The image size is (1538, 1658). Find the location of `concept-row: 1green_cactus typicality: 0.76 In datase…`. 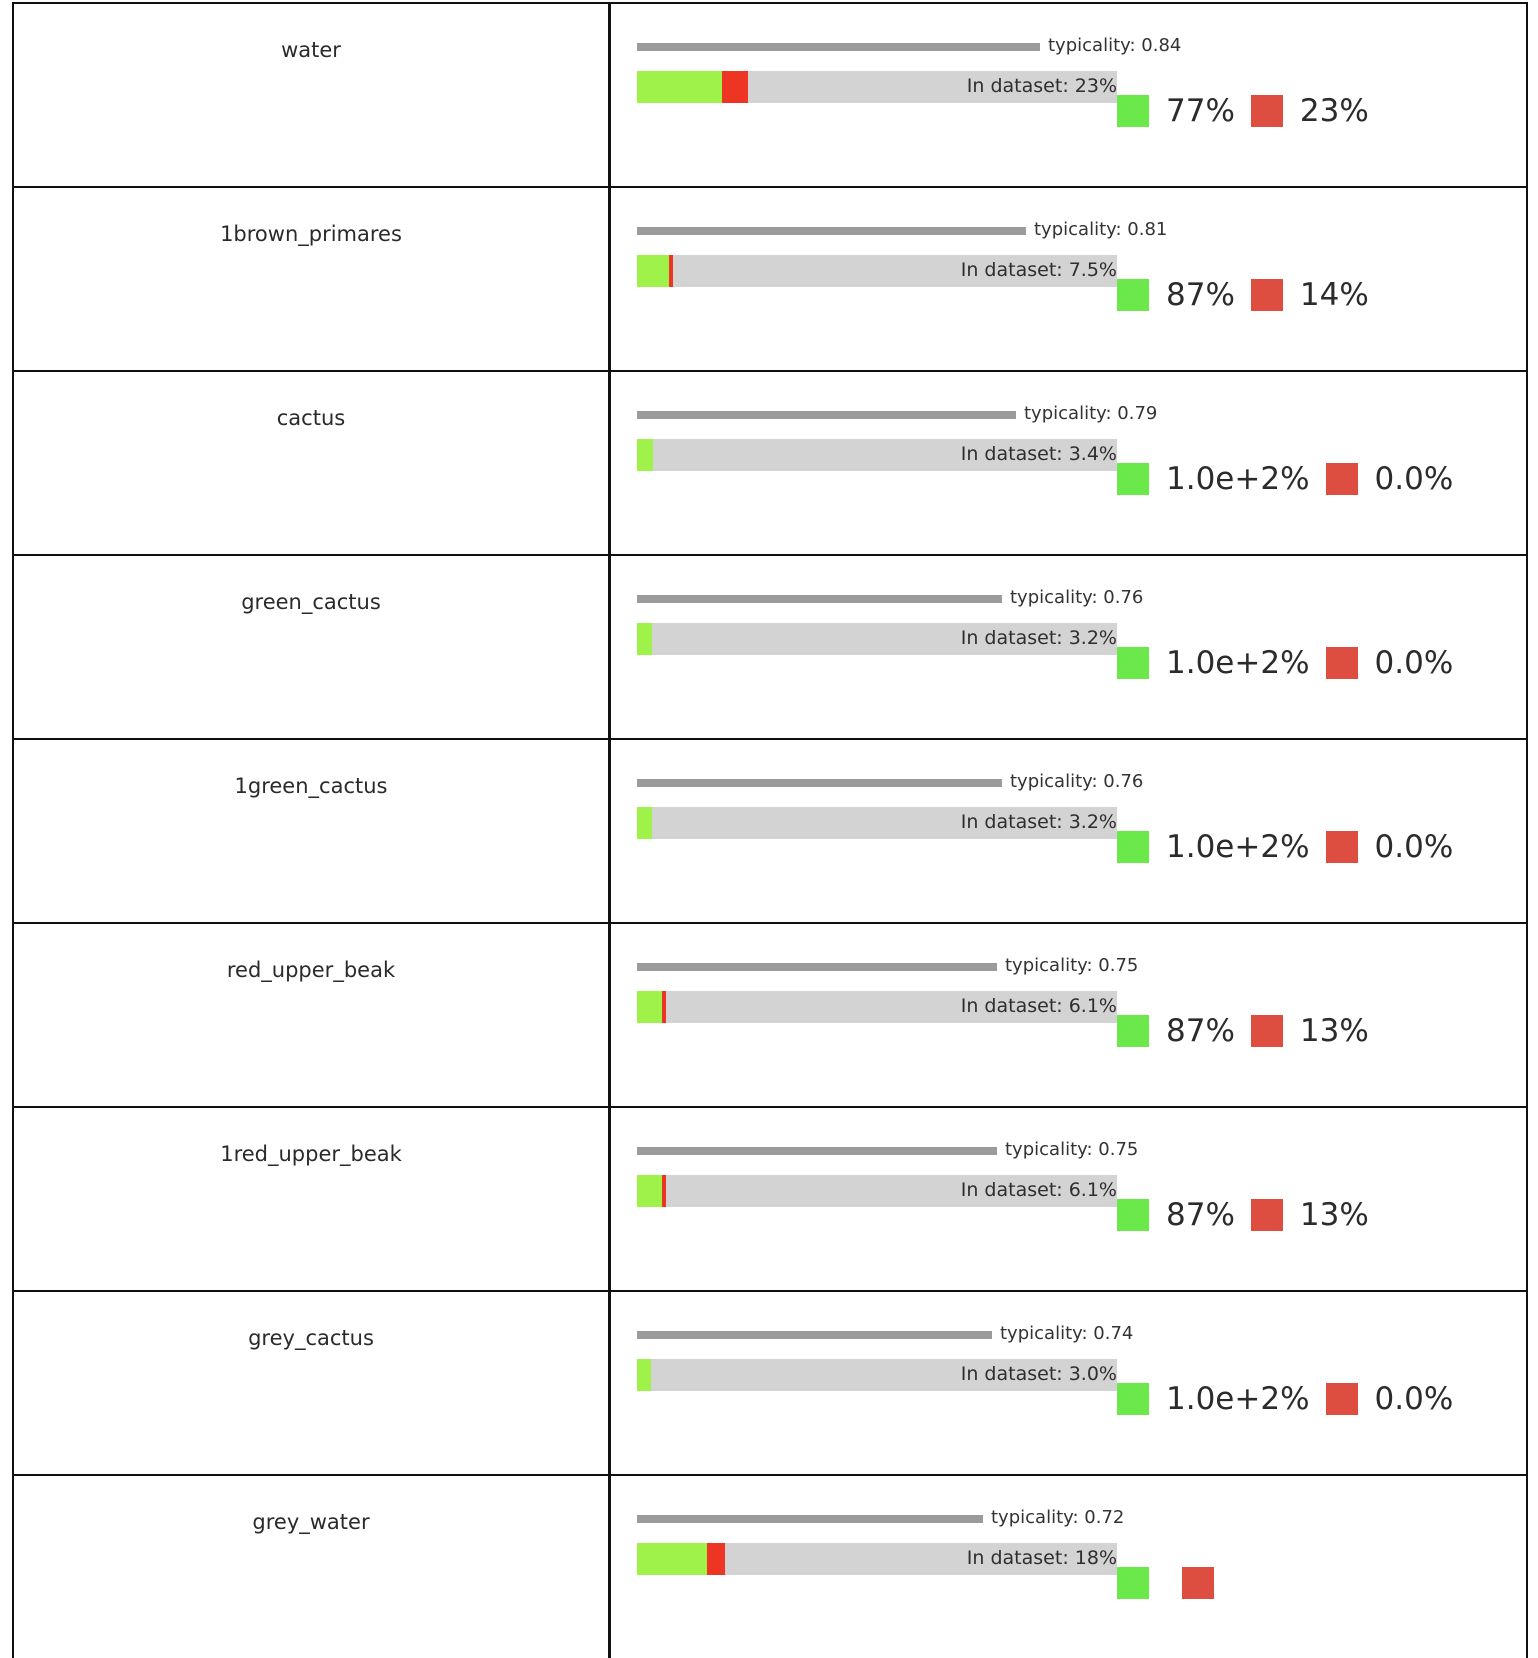

concept-row: 1green_cactus typicality: 0.76 In datase… is located at coordinates (770, 830).